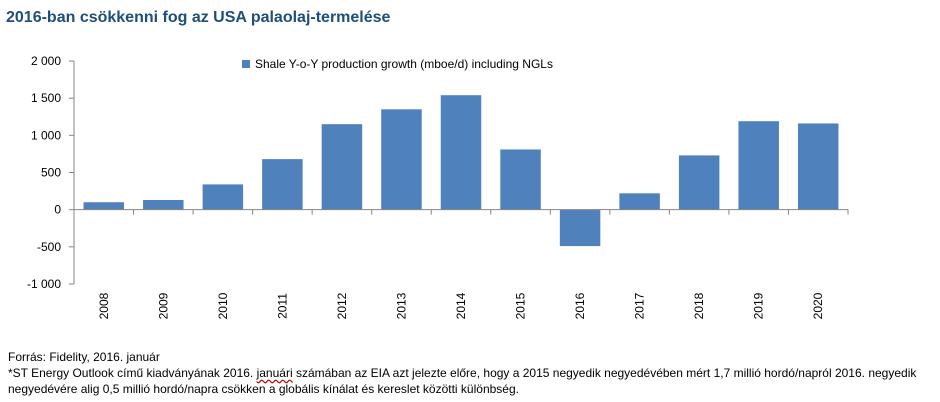 The width and height of the screenshot is (940, 402). What do you see at coordinates (342, 167) in the screenshot?
I see `bar-2012` at bounding box center [342, 167].